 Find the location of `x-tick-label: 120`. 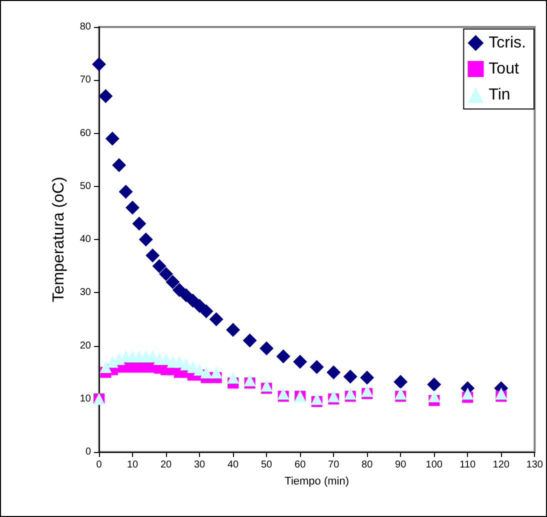

x-tick-label: 120 is located at coordinates (501, 465).